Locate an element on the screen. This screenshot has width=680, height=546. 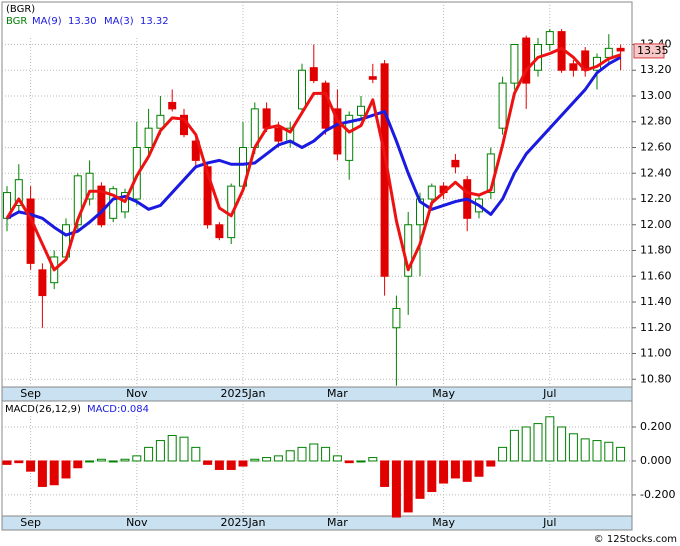
x-tick-label: Mar is located at coordinates (337, 522).